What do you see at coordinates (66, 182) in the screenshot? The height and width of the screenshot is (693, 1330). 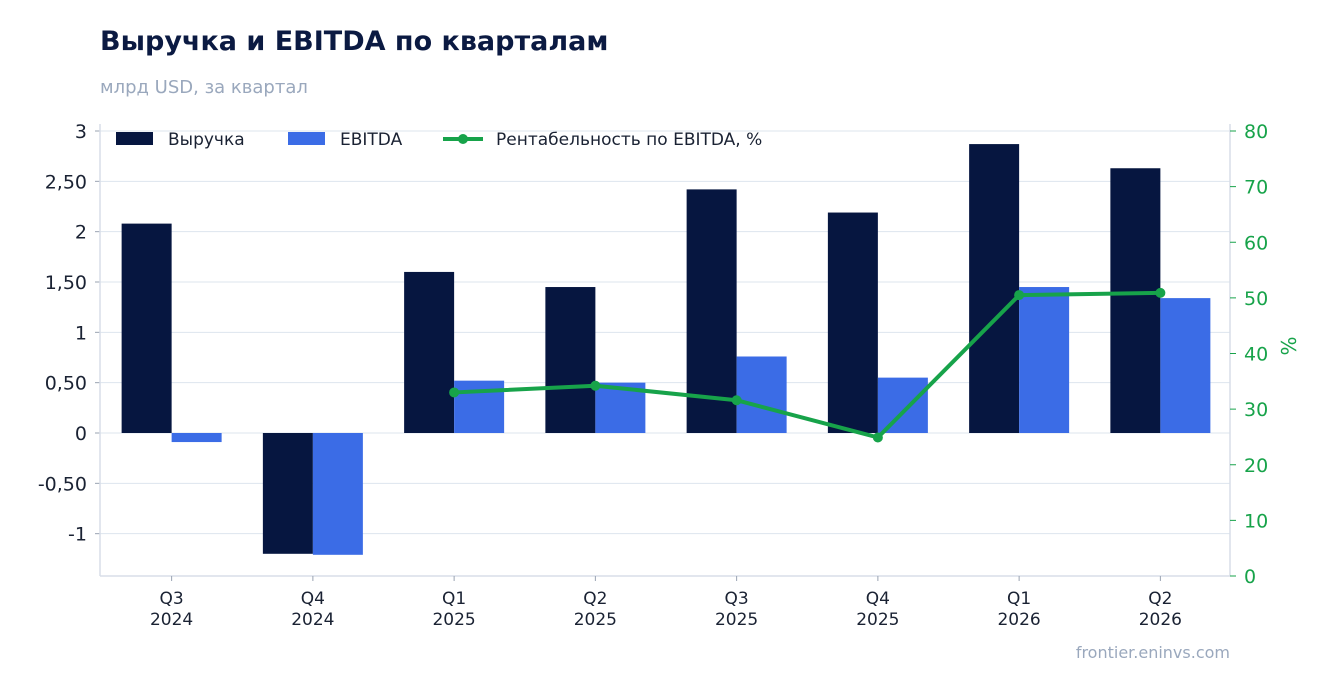 I see `y-left-tick-label: 2,50` at bounding box center [66, 182].